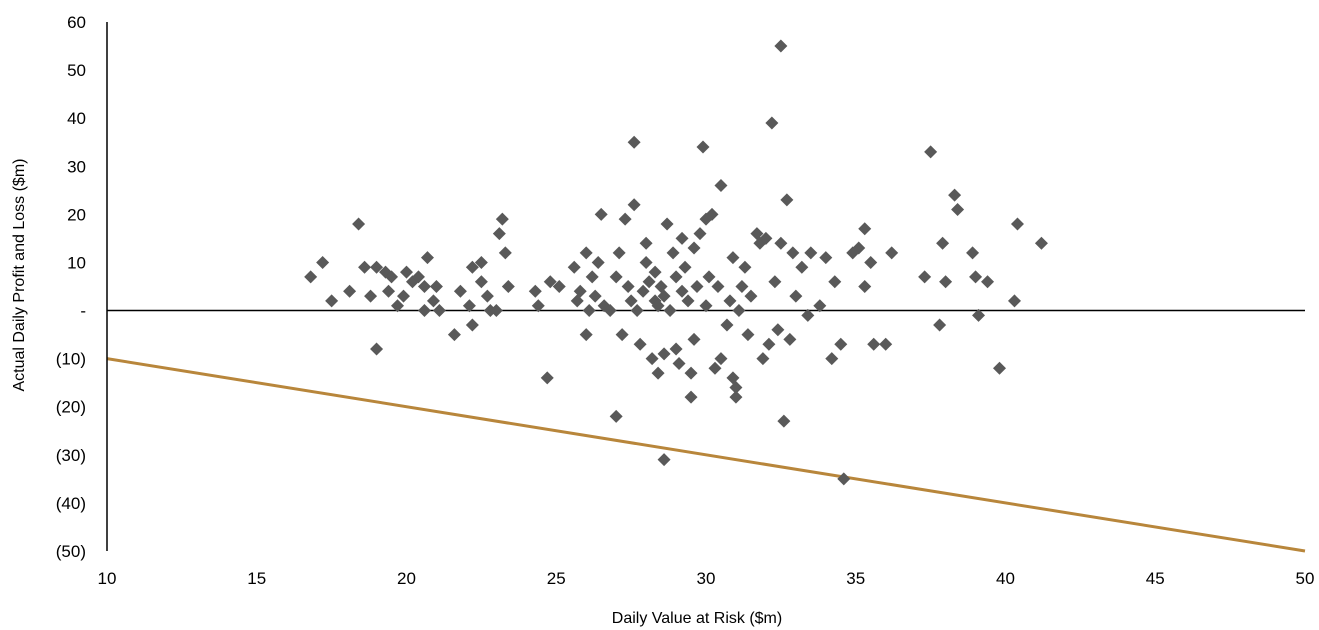 This screenshot has height=630, width=1319. Describe the element at coordinates (1305, 578) in the screenshot. I see `x-tick-label: 50` at that location.